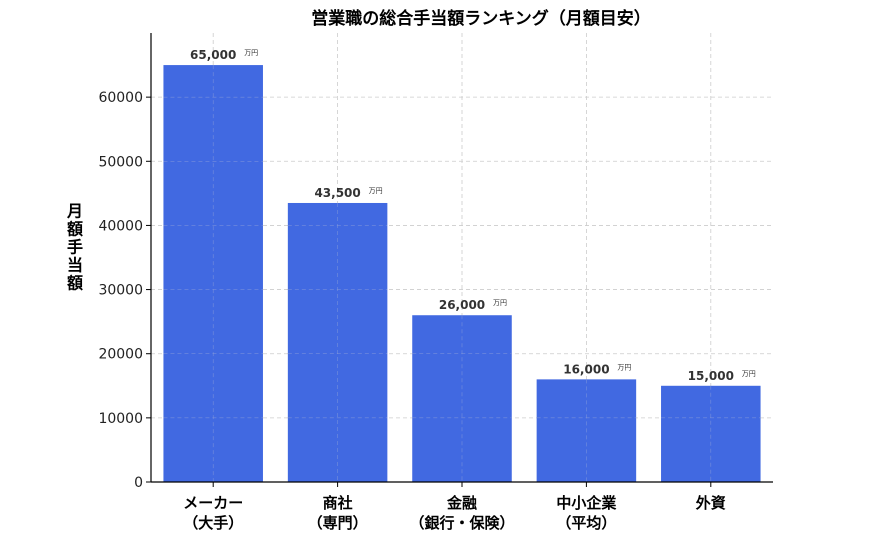  What do you see at coordinates (120, 419) in the screenshot?
I see `y-tick-label: 10000` at bounding box center [120, 419].